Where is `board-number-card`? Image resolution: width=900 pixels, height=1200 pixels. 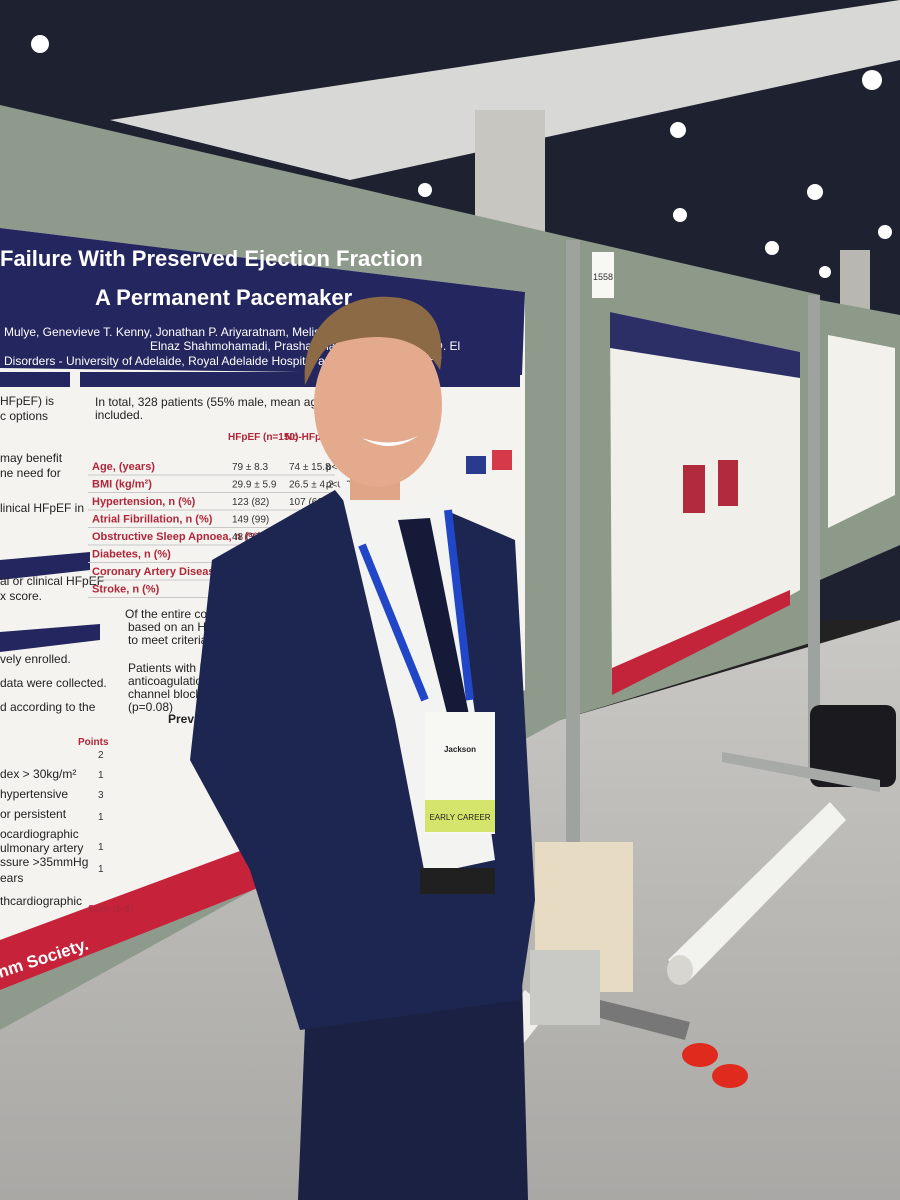 board-number-card is located at coordinates (603, 275).